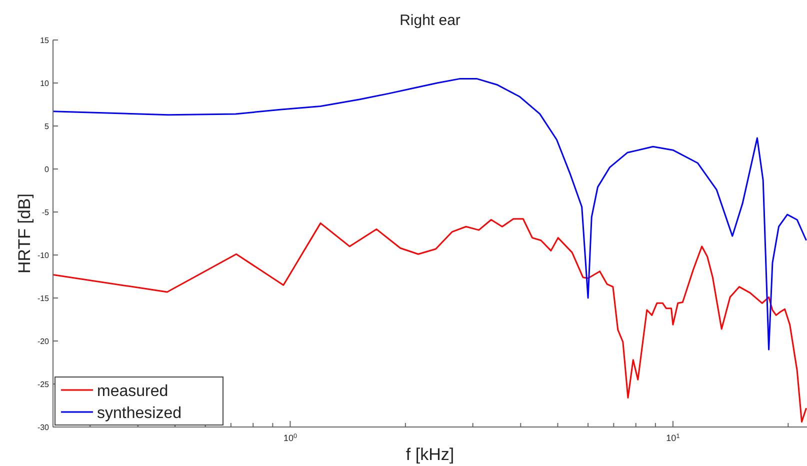 This screenshot has width=807, height=466. What do you see at coordinates (43, 255) in the screenshot?
I see `y-tick-label: -10` at bounding box center [43, 255].